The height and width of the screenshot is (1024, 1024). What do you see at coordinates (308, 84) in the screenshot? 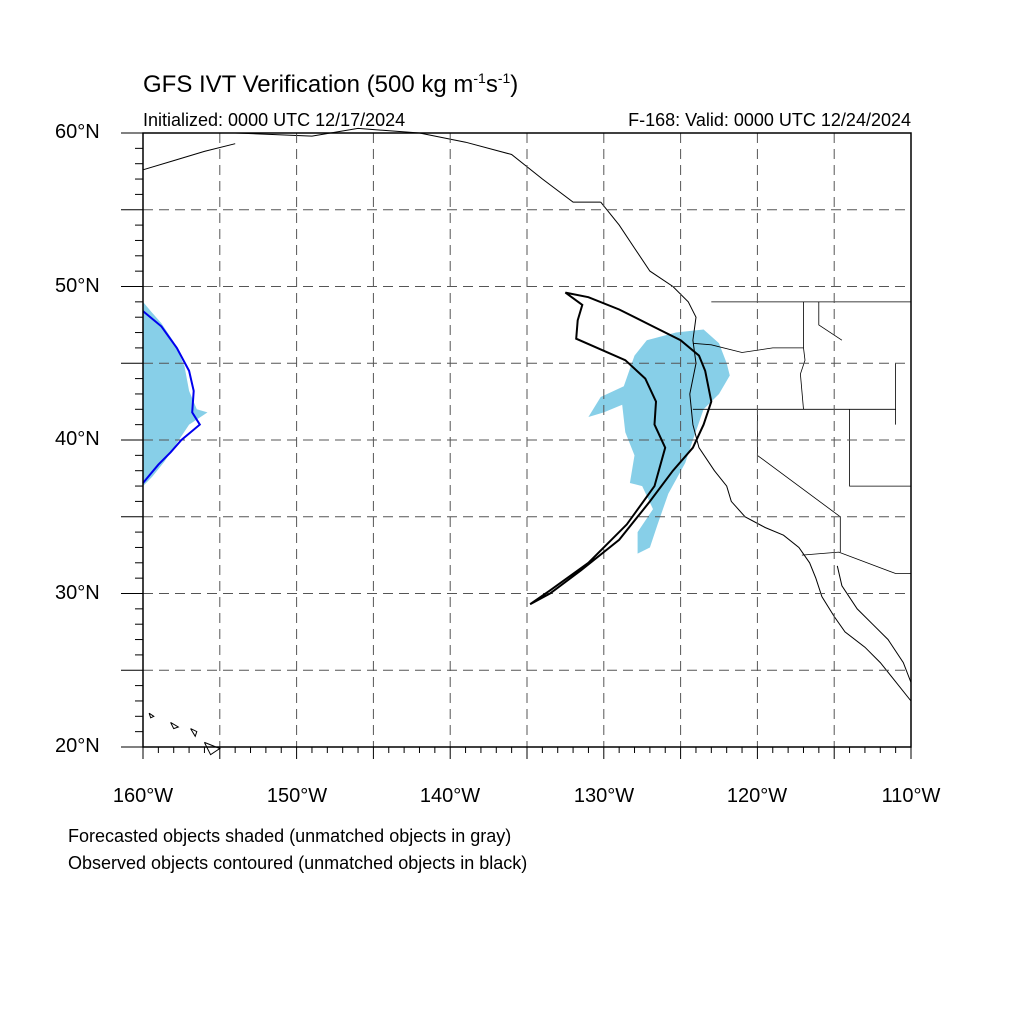
I see `title-main: GFS IVT Verification (500 kg m` at bounding box center [308, 84].